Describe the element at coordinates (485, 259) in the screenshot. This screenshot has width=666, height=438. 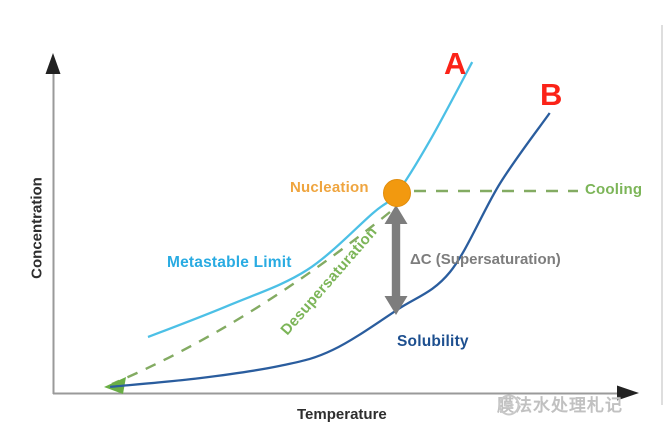
I see `delta-c-label: ΔC (Supersaturation)` at that location.